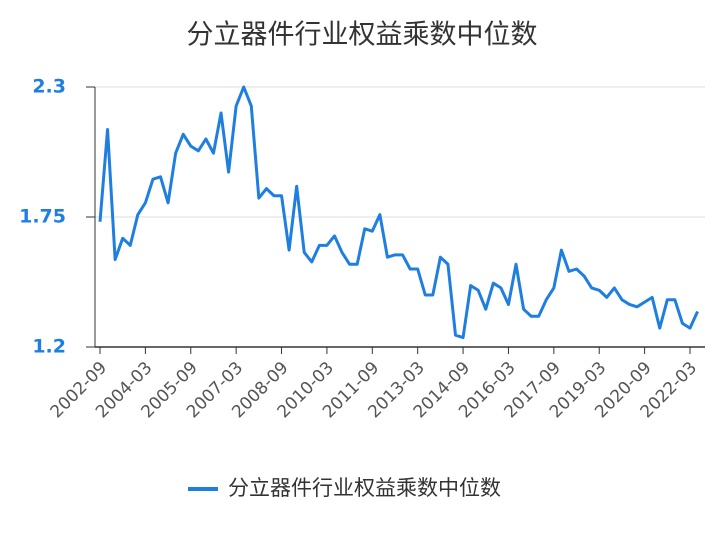 This screenshot has width=724, height=540. Describe the element at coordinates (42, 217) in the screenshot. I see `y-tick-label: 1.75` at that location.